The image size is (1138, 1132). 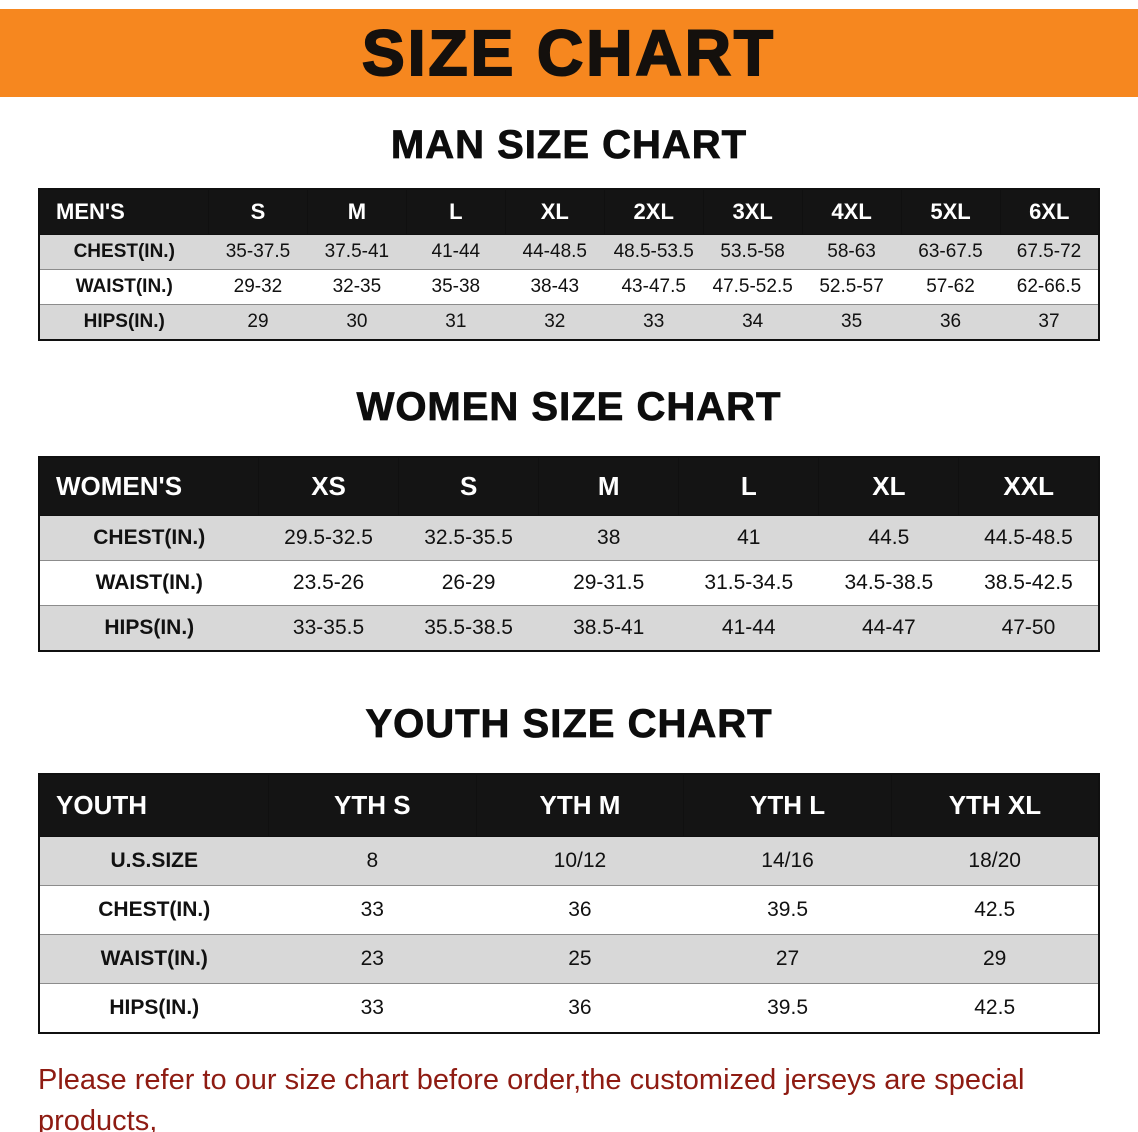 I want to click on size-value-cell: 33-35.5, so click(x=328, y=627).